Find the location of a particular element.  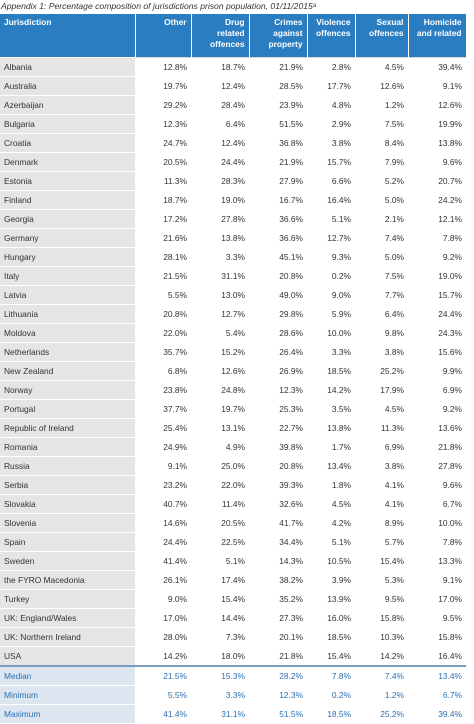

cell: 18.7% is located at coordinates (163, 200).